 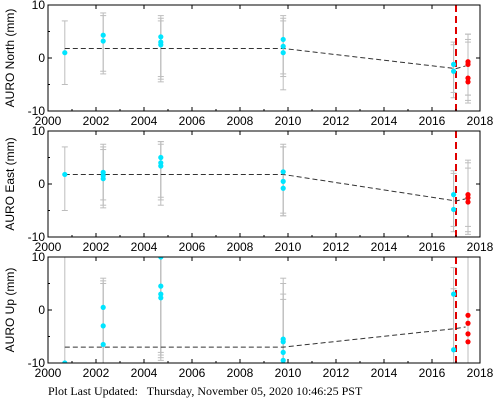 What do you see at coordinates (10, 58) in the screenshot?
I see `y-axis-label: AURO North (mm)` at bounding box center [10, 58].